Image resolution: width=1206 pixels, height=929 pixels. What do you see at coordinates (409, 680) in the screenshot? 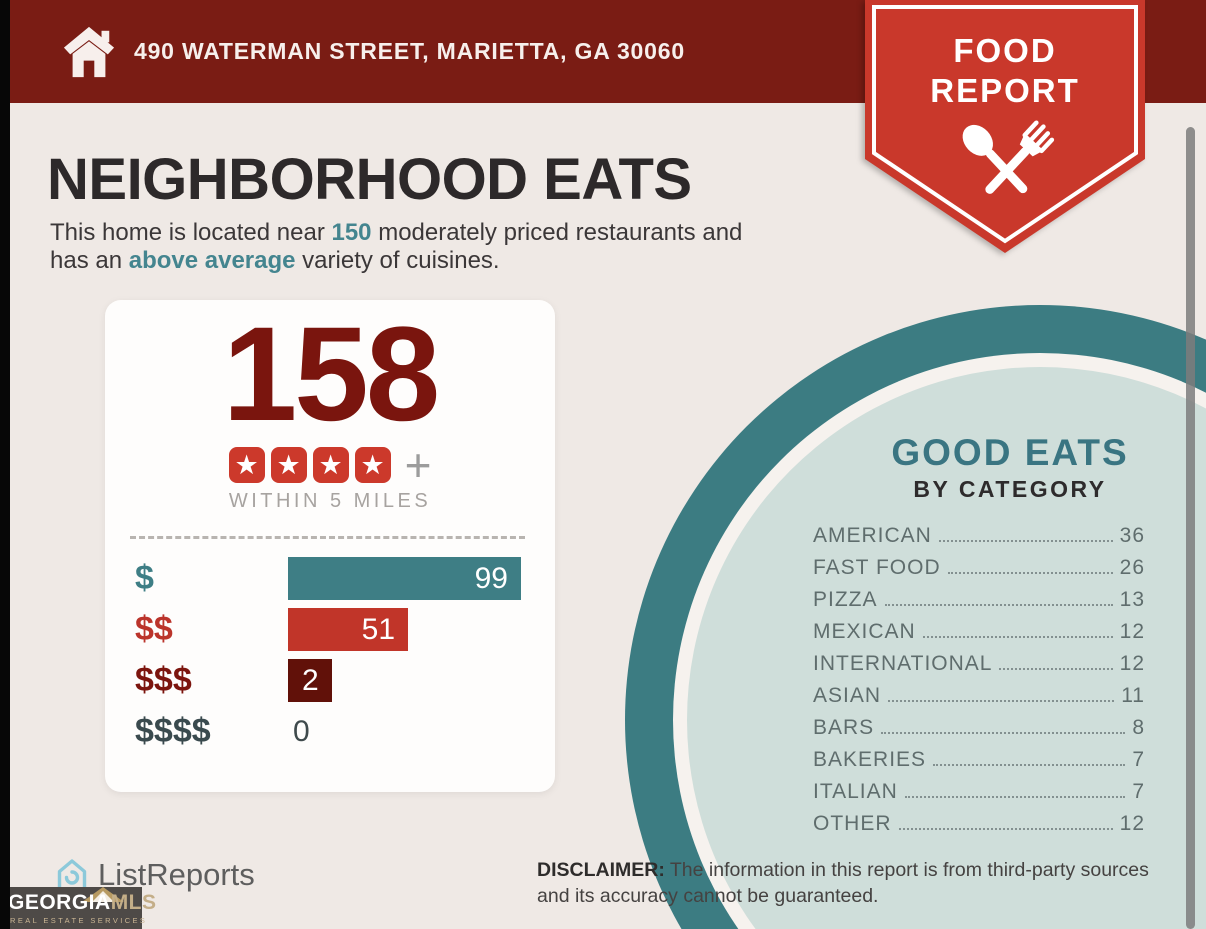
I see `price-bar-track: 2` at bounding box center [409, 680].